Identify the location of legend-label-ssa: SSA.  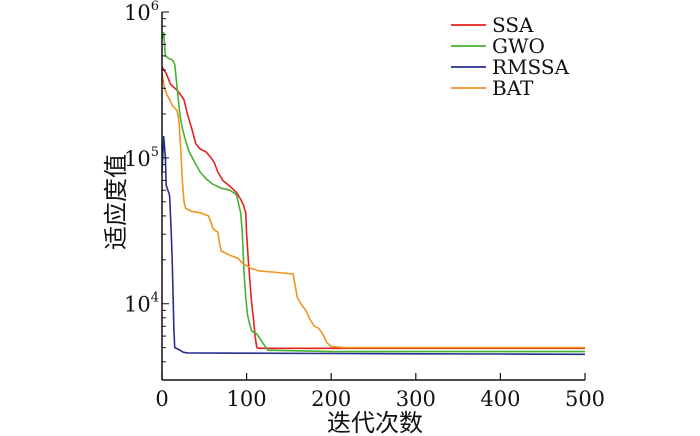
(513, 25).